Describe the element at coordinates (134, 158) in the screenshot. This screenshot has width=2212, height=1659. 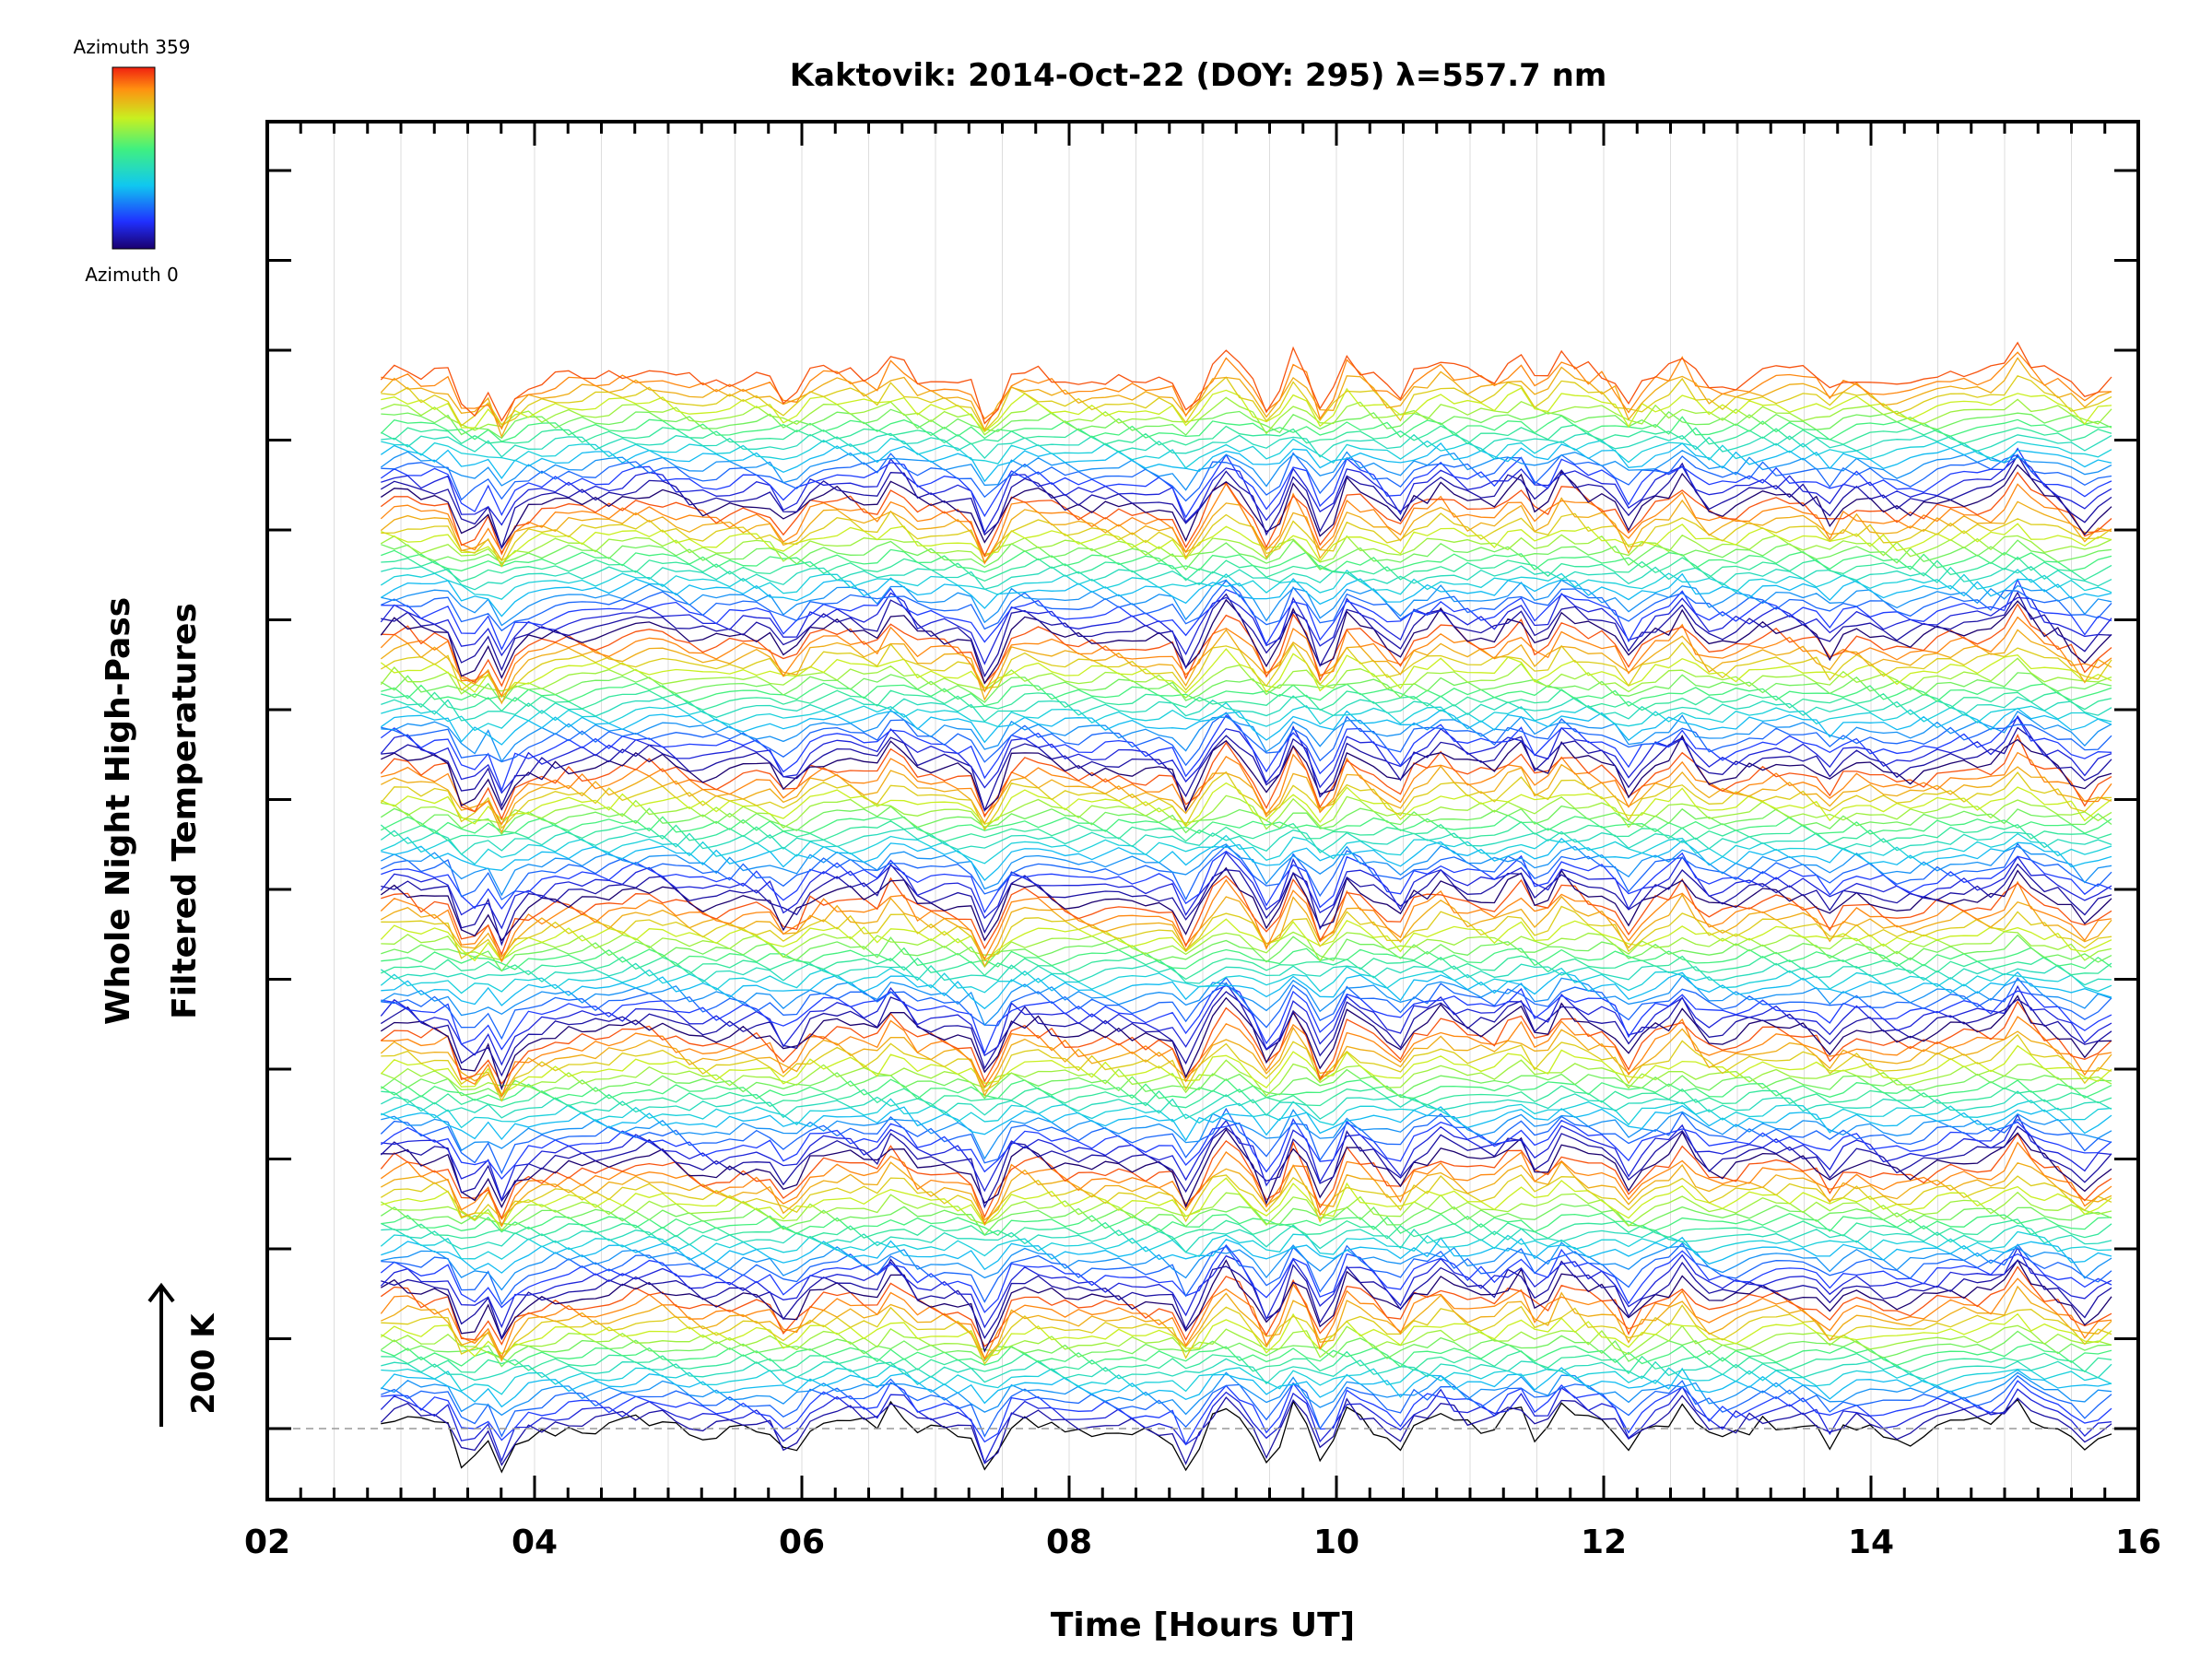
I see `colorbar-gradient` at that location.